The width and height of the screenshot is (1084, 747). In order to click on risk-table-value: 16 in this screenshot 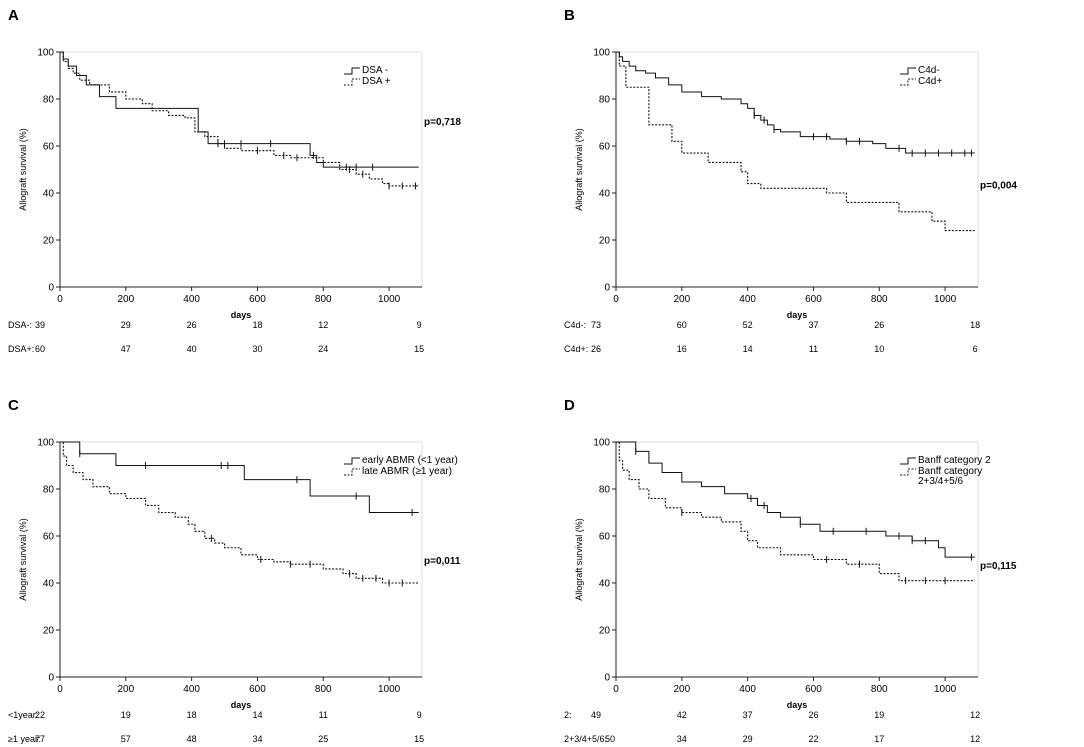, I will do `click(682, 349)`.